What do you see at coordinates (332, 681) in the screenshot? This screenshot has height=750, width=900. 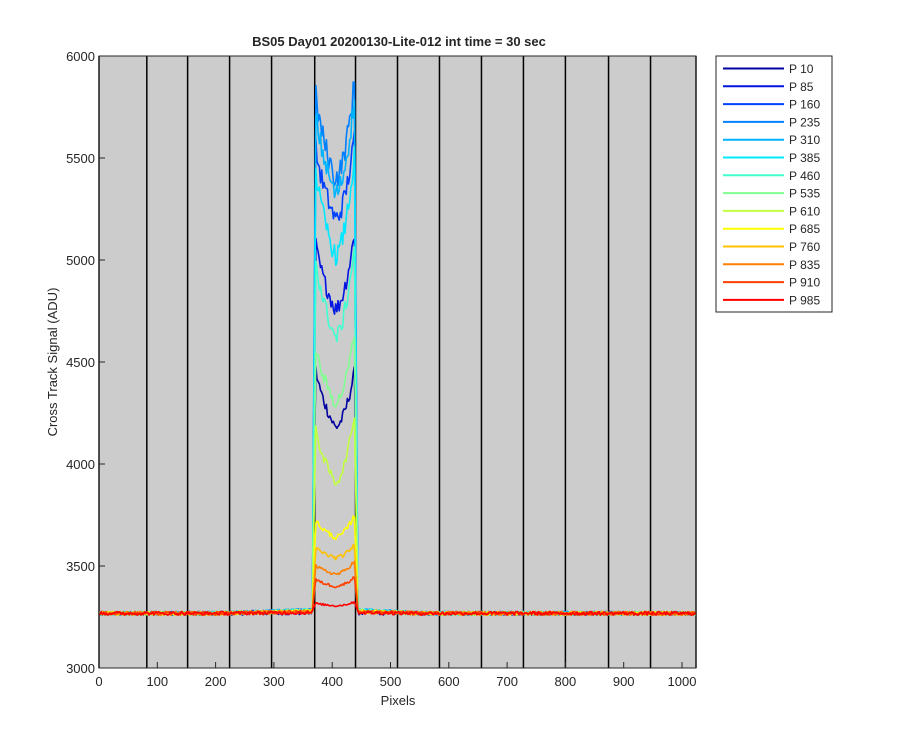 I see `x-tick-label-400: 400` at bounding box center [332, 681].